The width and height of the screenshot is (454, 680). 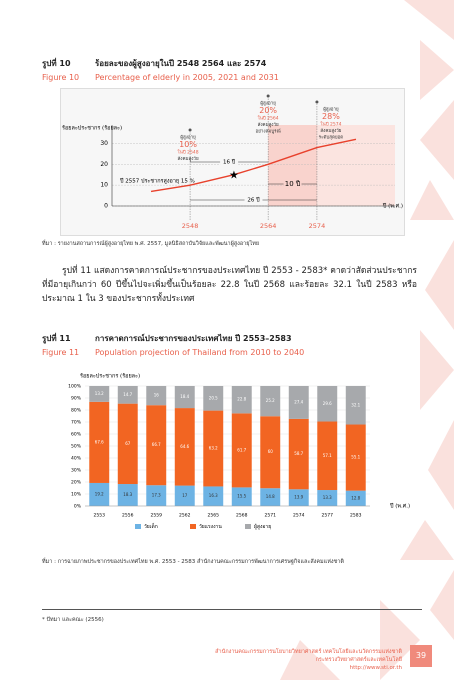 I want to click on value-label: 17.3, so click(x=156, y=495).